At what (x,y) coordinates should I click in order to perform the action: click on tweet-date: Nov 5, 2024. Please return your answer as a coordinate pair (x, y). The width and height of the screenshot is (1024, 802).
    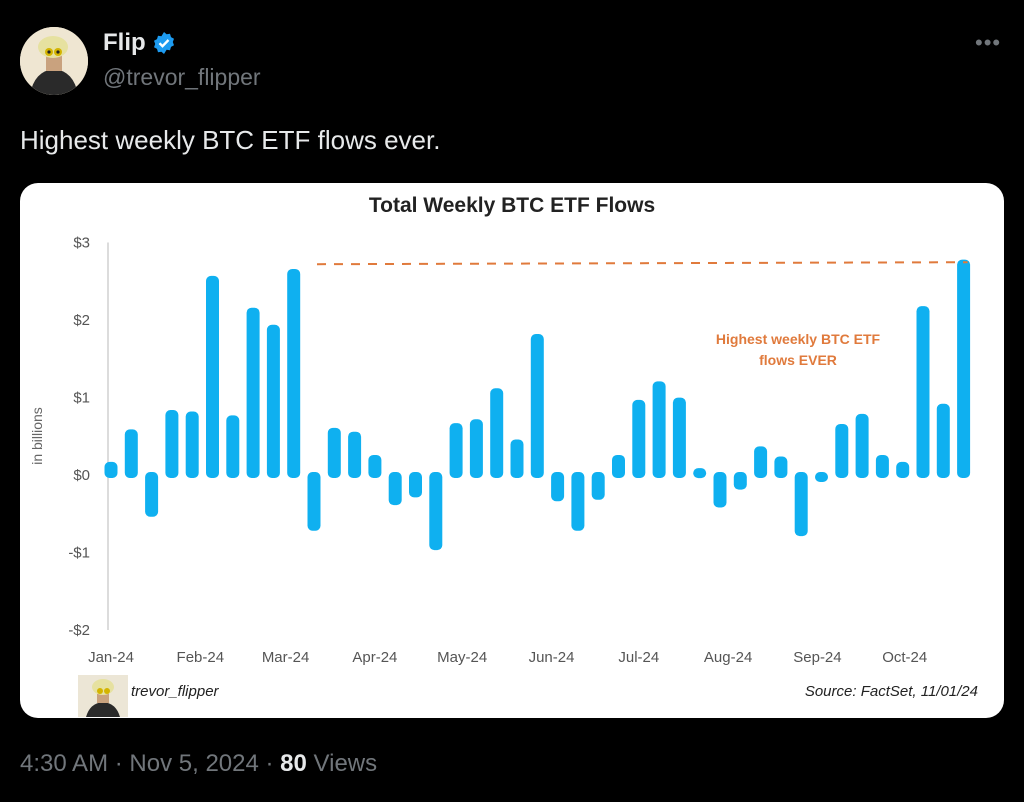
    Looking at the image, I should click on (194, 763).